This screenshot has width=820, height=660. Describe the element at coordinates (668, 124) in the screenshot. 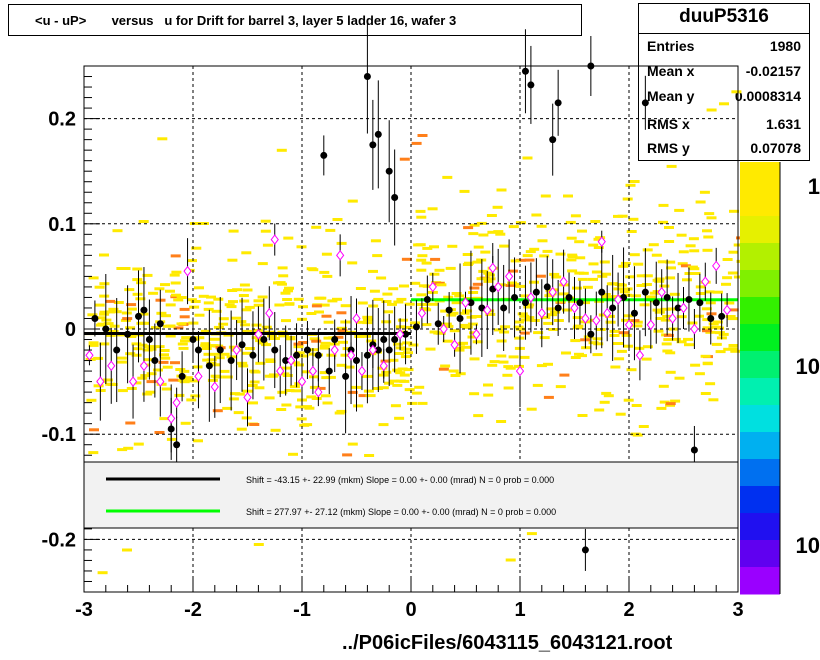

I see `stat-label: RMS x` at that location.